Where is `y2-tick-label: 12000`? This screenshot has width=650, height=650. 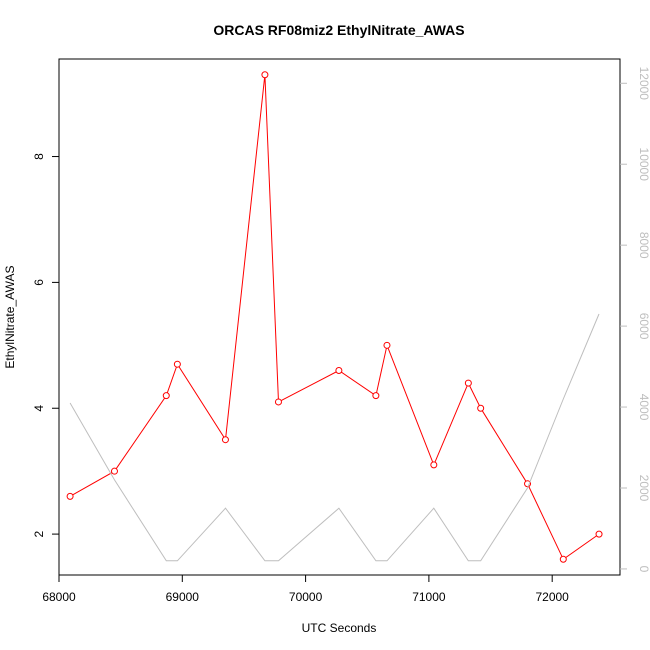 y2-tick-label: 12000 is located at coordinates (643, 84).